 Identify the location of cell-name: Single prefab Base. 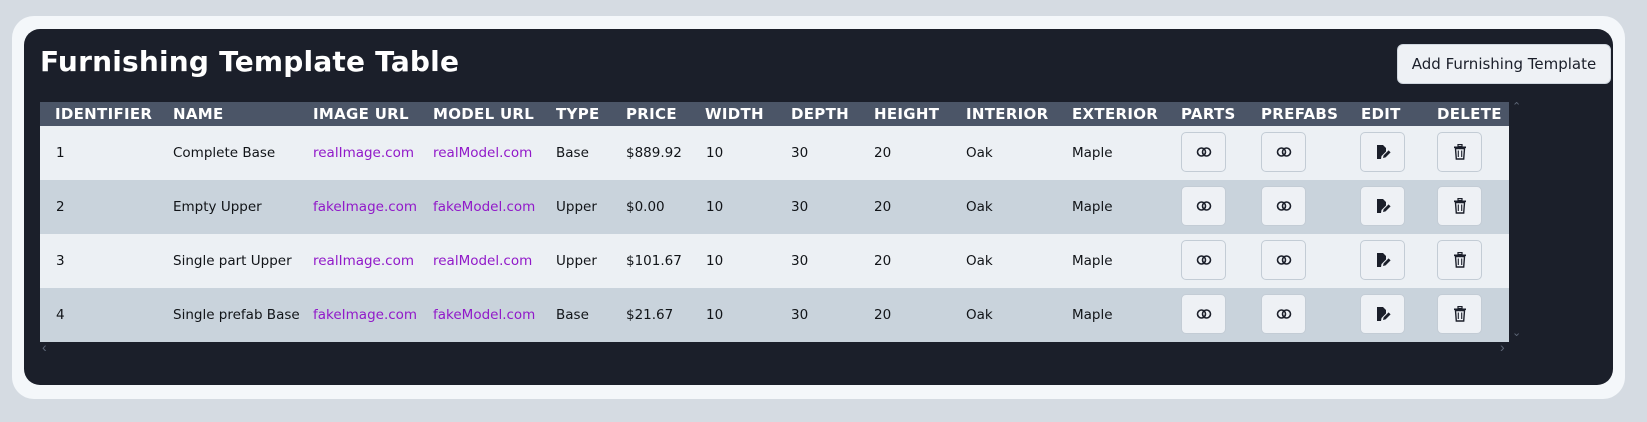
(236, 315).